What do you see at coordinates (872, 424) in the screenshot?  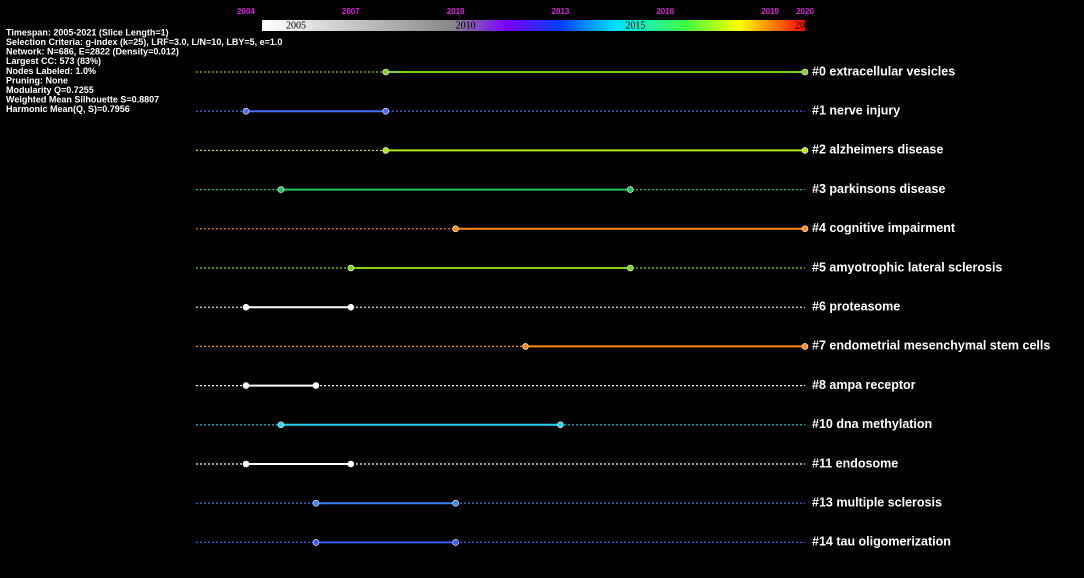 I see `cluster-label: #10 dna methylation` at bounding box center [872, 424].